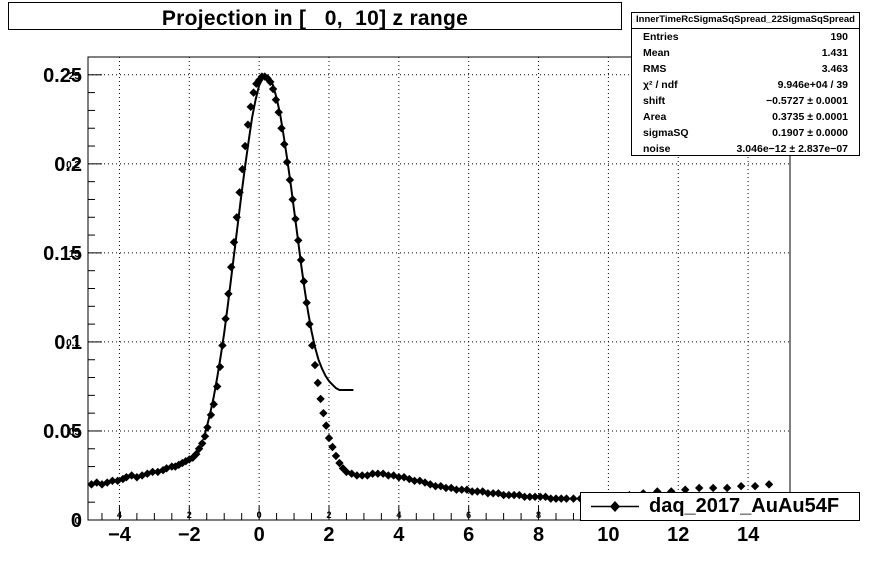 The height and width of the screenshot is (578, 878). What do you see at coordinates (608, 535) in the screenshot?
I see `x-tick-label: 10` at bounding box center [608, 535].